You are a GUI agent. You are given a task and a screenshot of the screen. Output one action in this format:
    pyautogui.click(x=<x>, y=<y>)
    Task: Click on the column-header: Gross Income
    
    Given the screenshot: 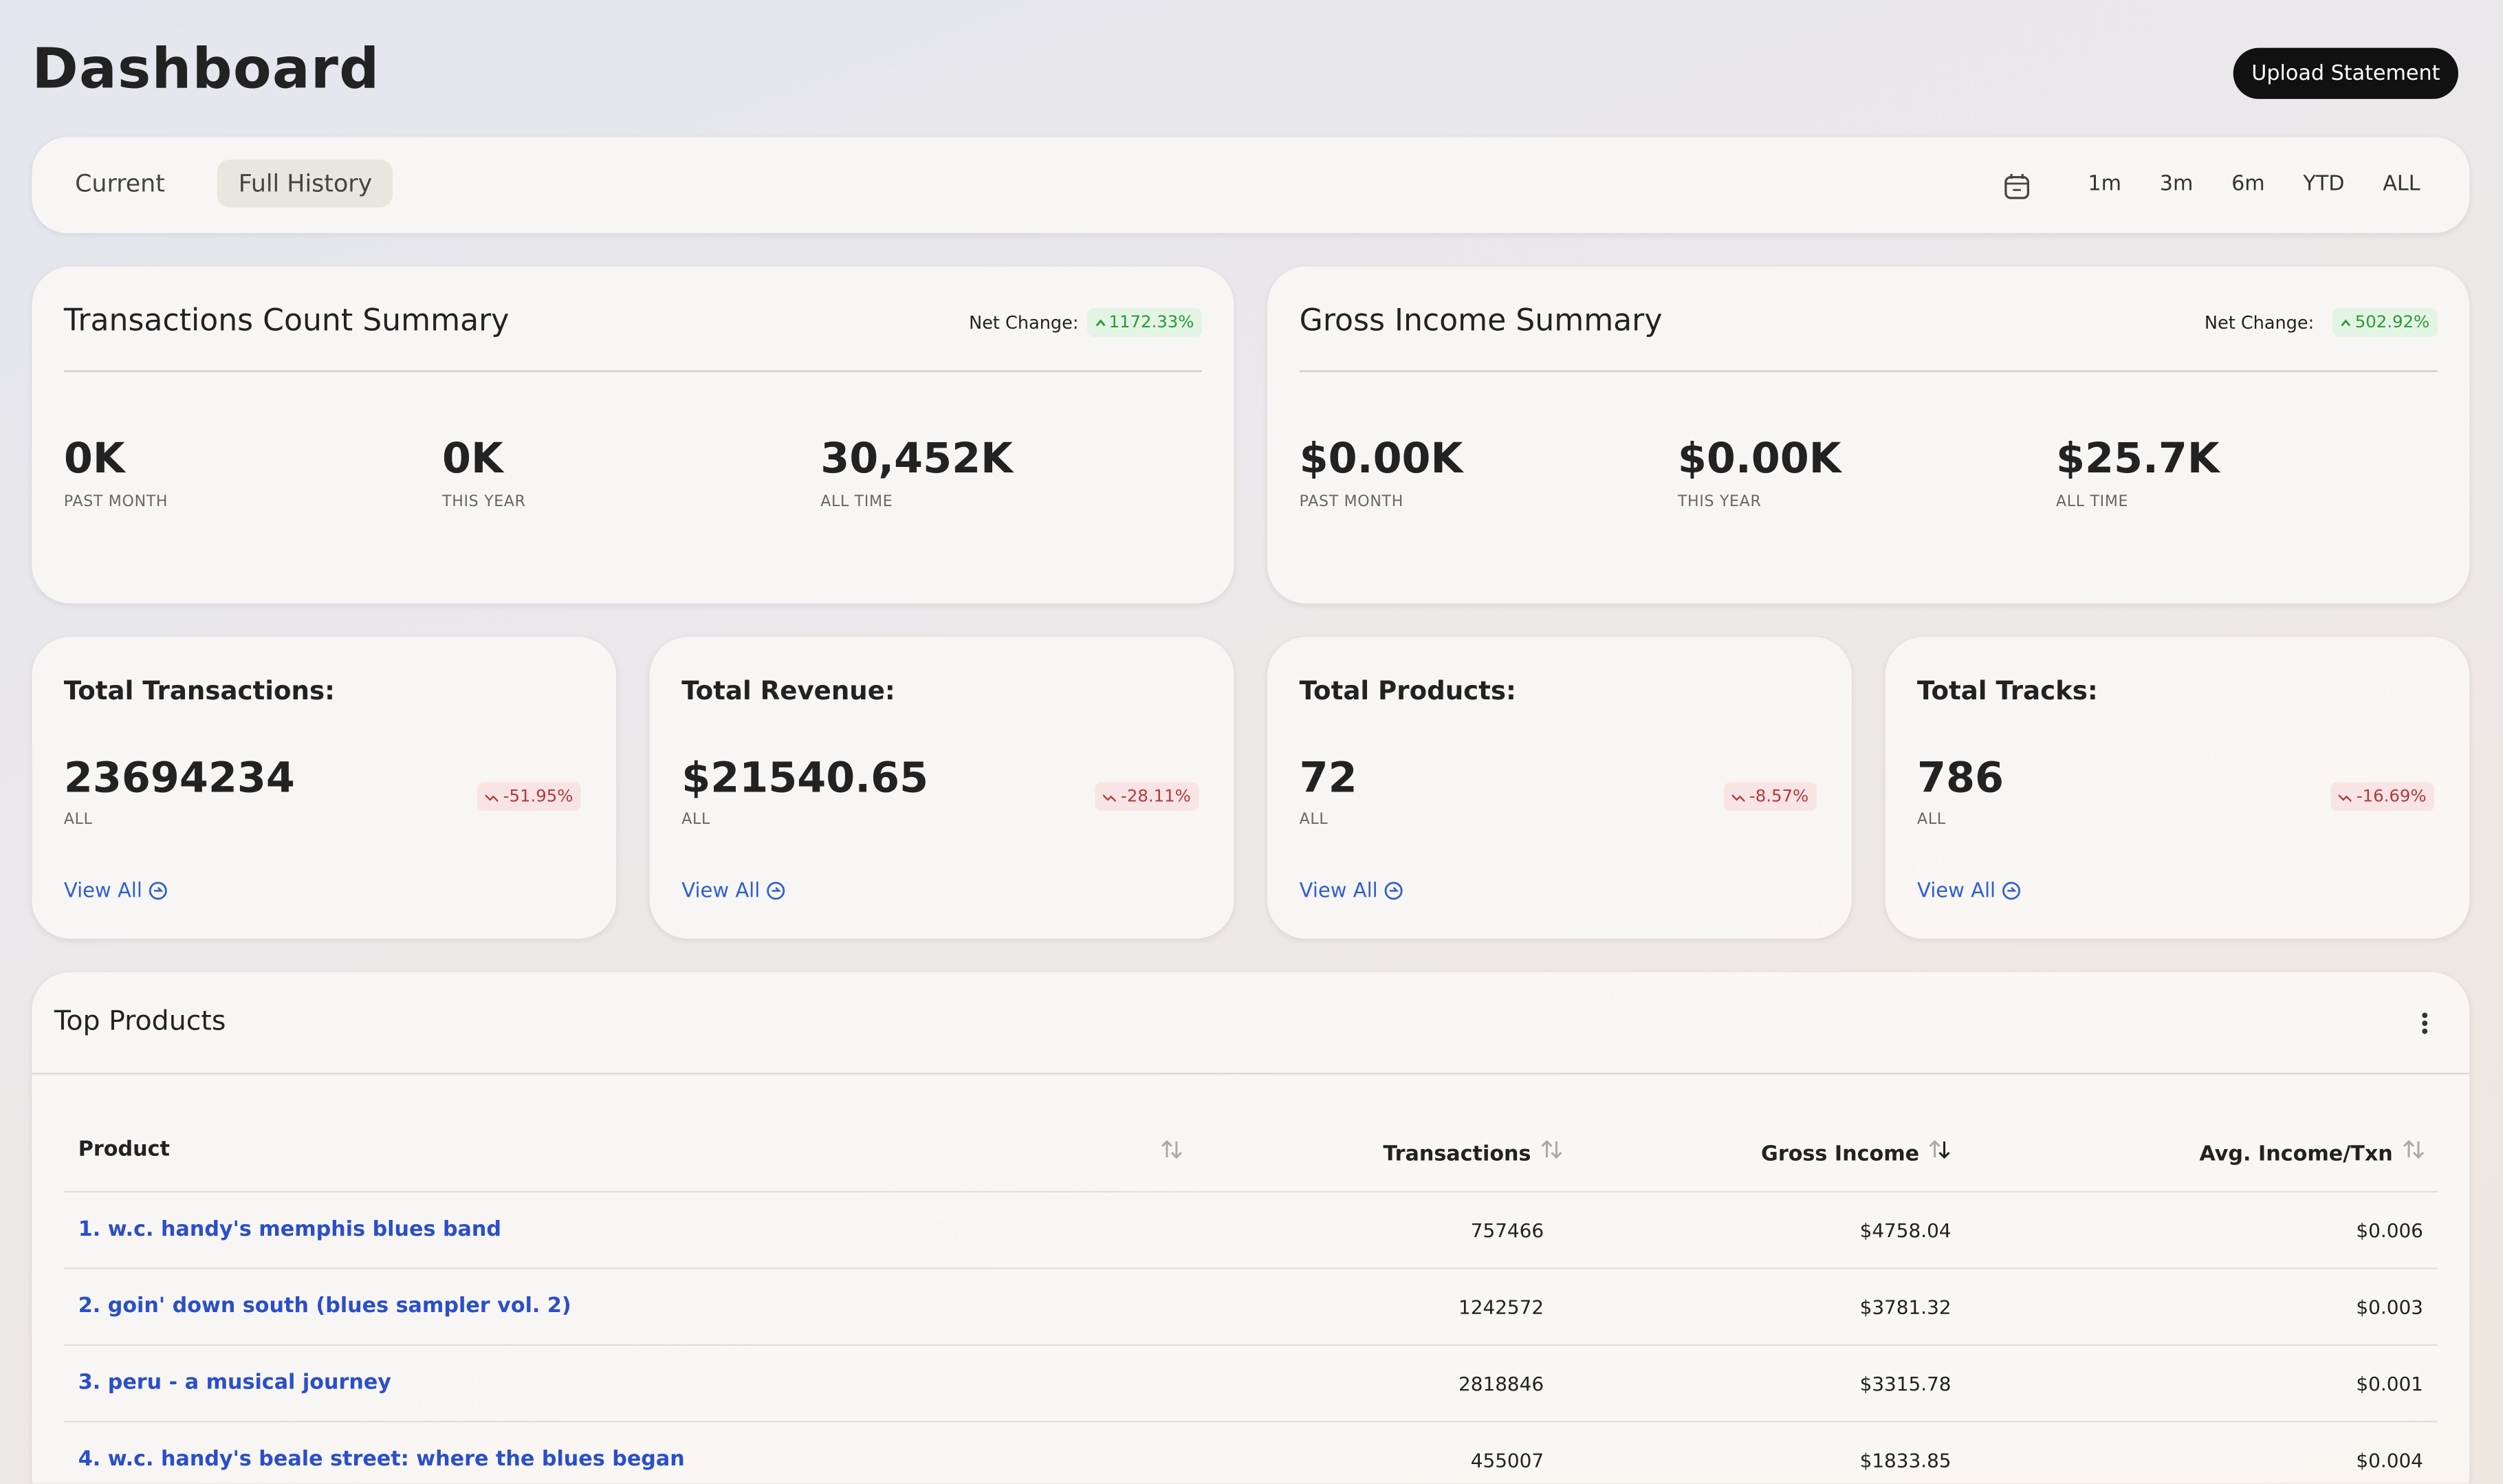 What is the action you would take?
    pyautogui.click(x=1757, y=1153)
    